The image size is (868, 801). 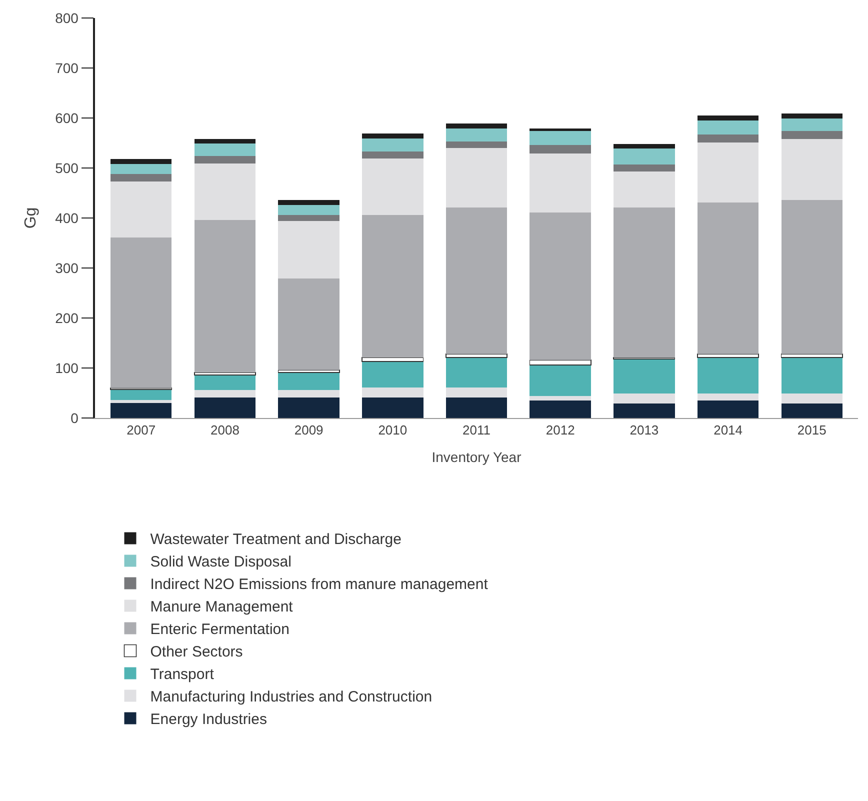 I want to click on legend-label: Manufacturing Industries and Construction, so click(x=291, y=697).